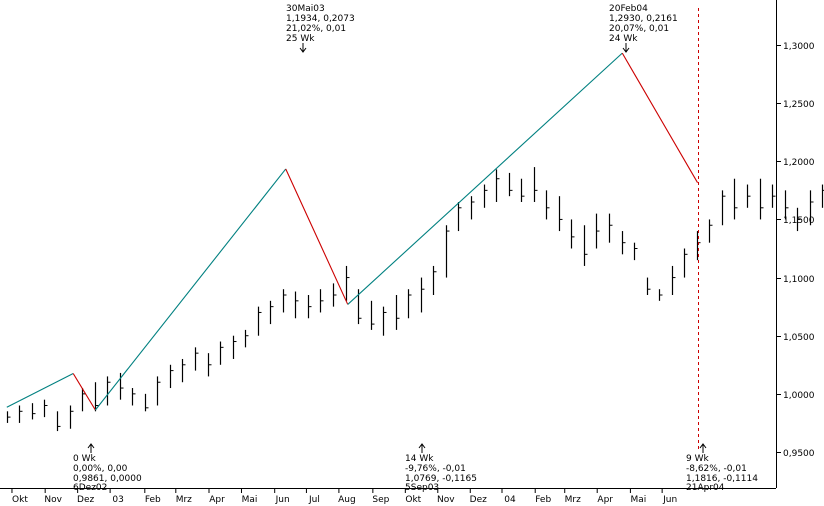  I want to click on x-tick-label: 04, so click(510, 500).